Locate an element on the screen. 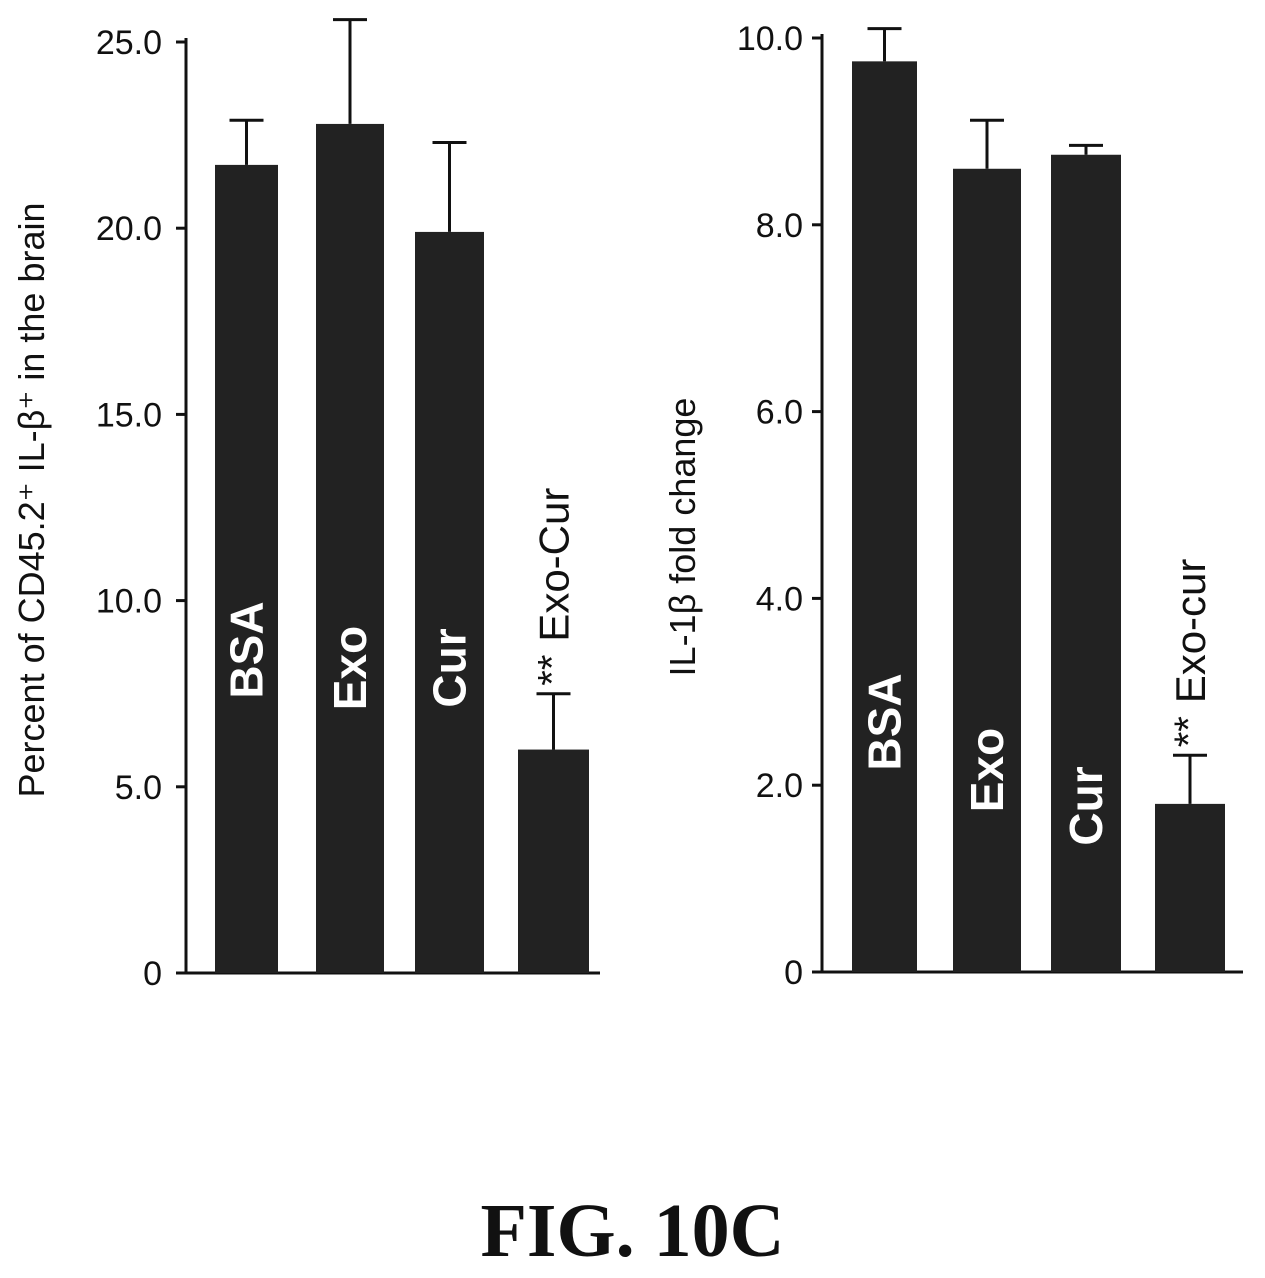 The width and height of the screenshot is (1265, 1278). y-tick-label: 5.0 is located at coordinates (138, 788).